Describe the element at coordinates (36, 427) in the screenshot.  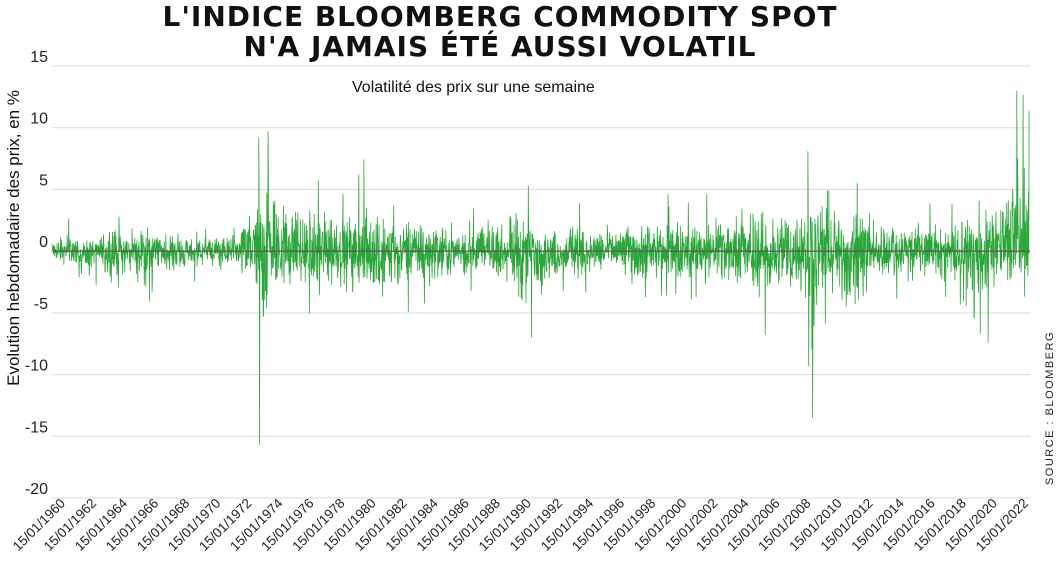
I see `y-tick-label: -15` at that location.